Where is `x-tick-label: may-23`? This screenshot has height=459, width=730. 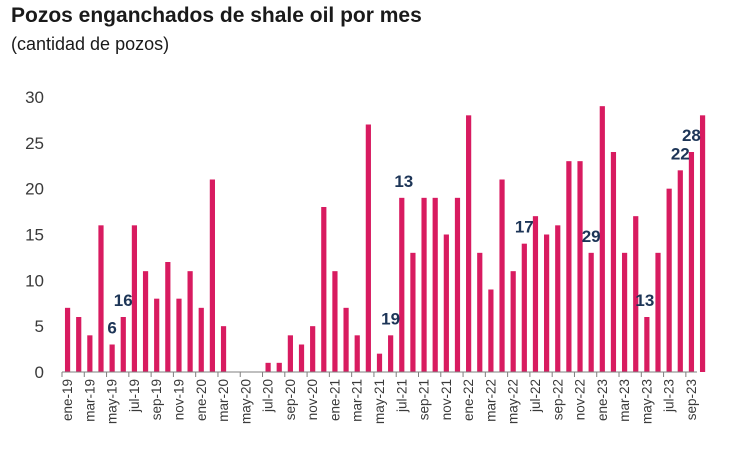
x-tick-label: may-23 is located at coordinates (646, 401).